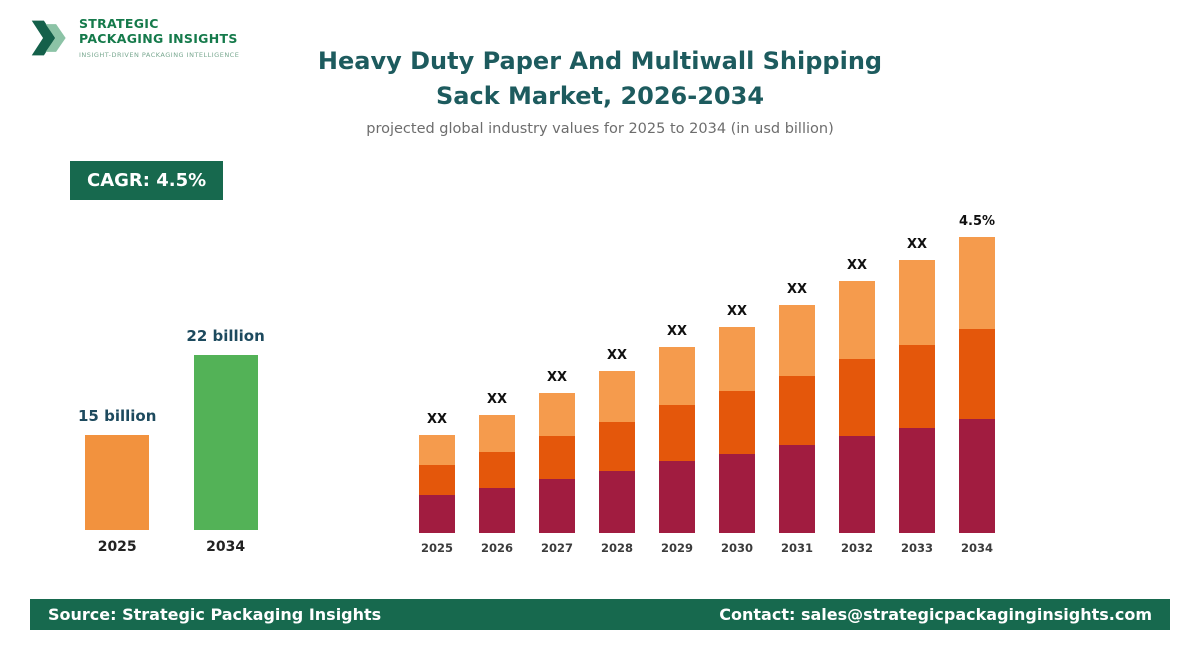  I want to click on stacked-bar-2034: 4.5% 2034, so click(977, 384).